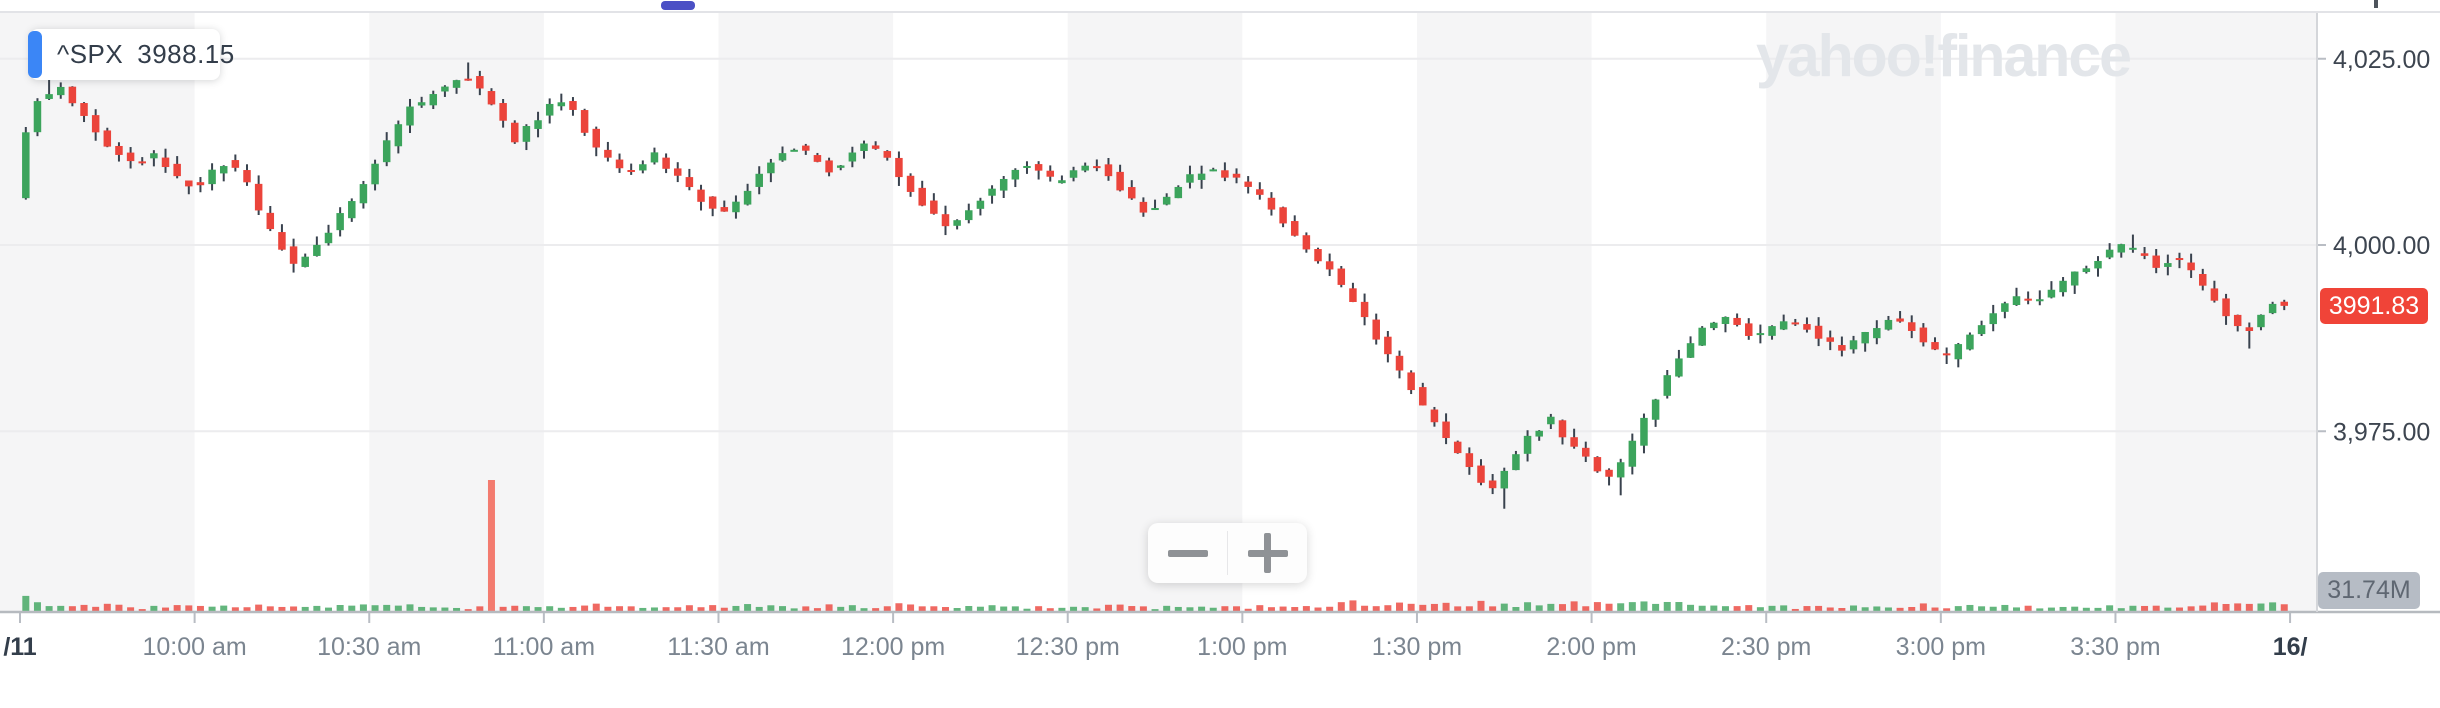 Image resolution: width=2440 pixels, height=708 pixels. What do you see at coordinates (544, 647) in the screenshot?
I see `time-tick-label: 11:00 am` at bounding box center [544, 647].